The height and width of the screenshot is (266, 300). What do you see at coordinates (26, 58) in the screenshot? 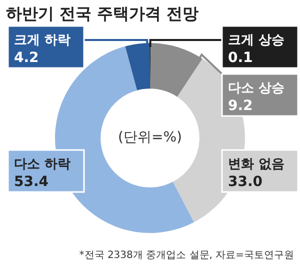
I see `data-label: 4.2` at bounding box center [26, 58].